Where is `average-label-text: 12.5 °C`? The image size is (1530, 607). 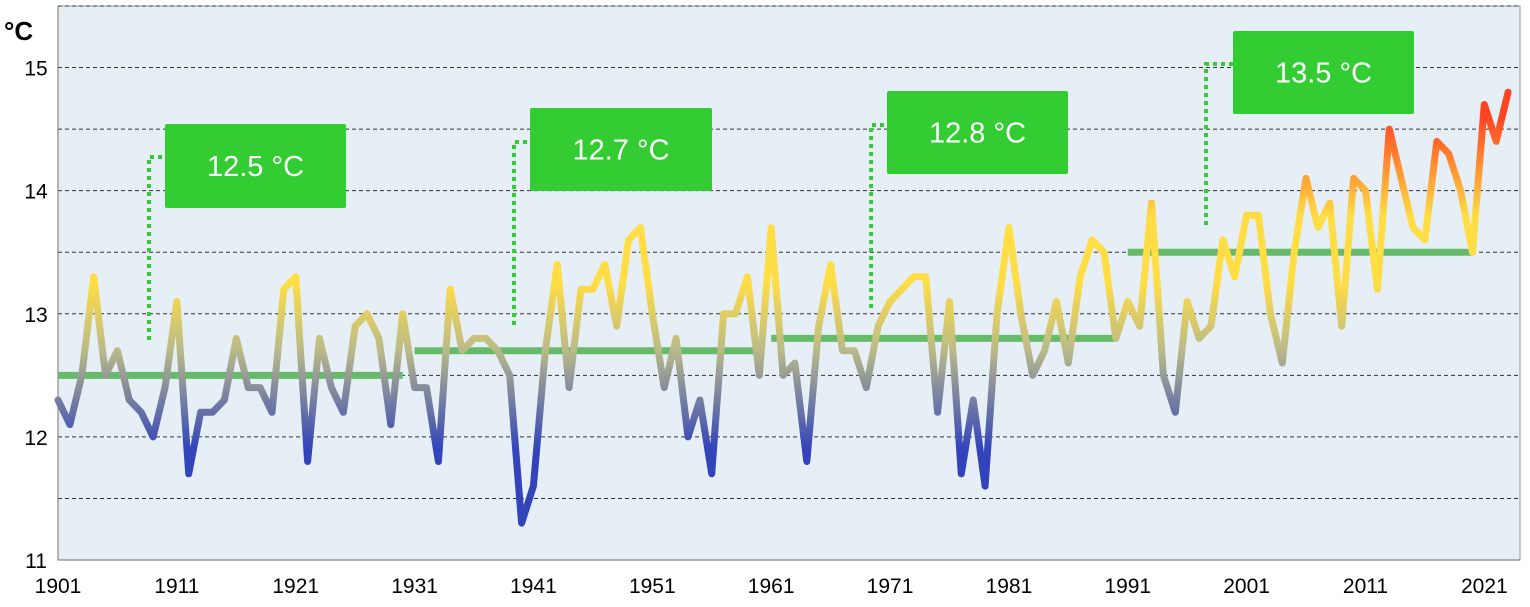 average-label-text: 12.5 °C is located at coordinates (255, 167).